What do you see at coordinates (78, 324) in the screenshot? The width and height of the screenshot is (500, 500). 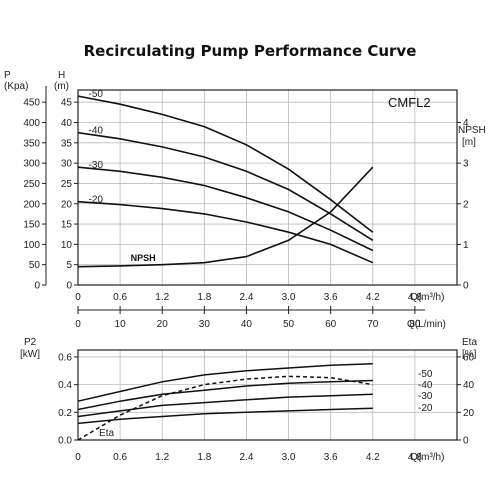 I see `lmin-tick-label: 0` at bounding box center [78, 324].